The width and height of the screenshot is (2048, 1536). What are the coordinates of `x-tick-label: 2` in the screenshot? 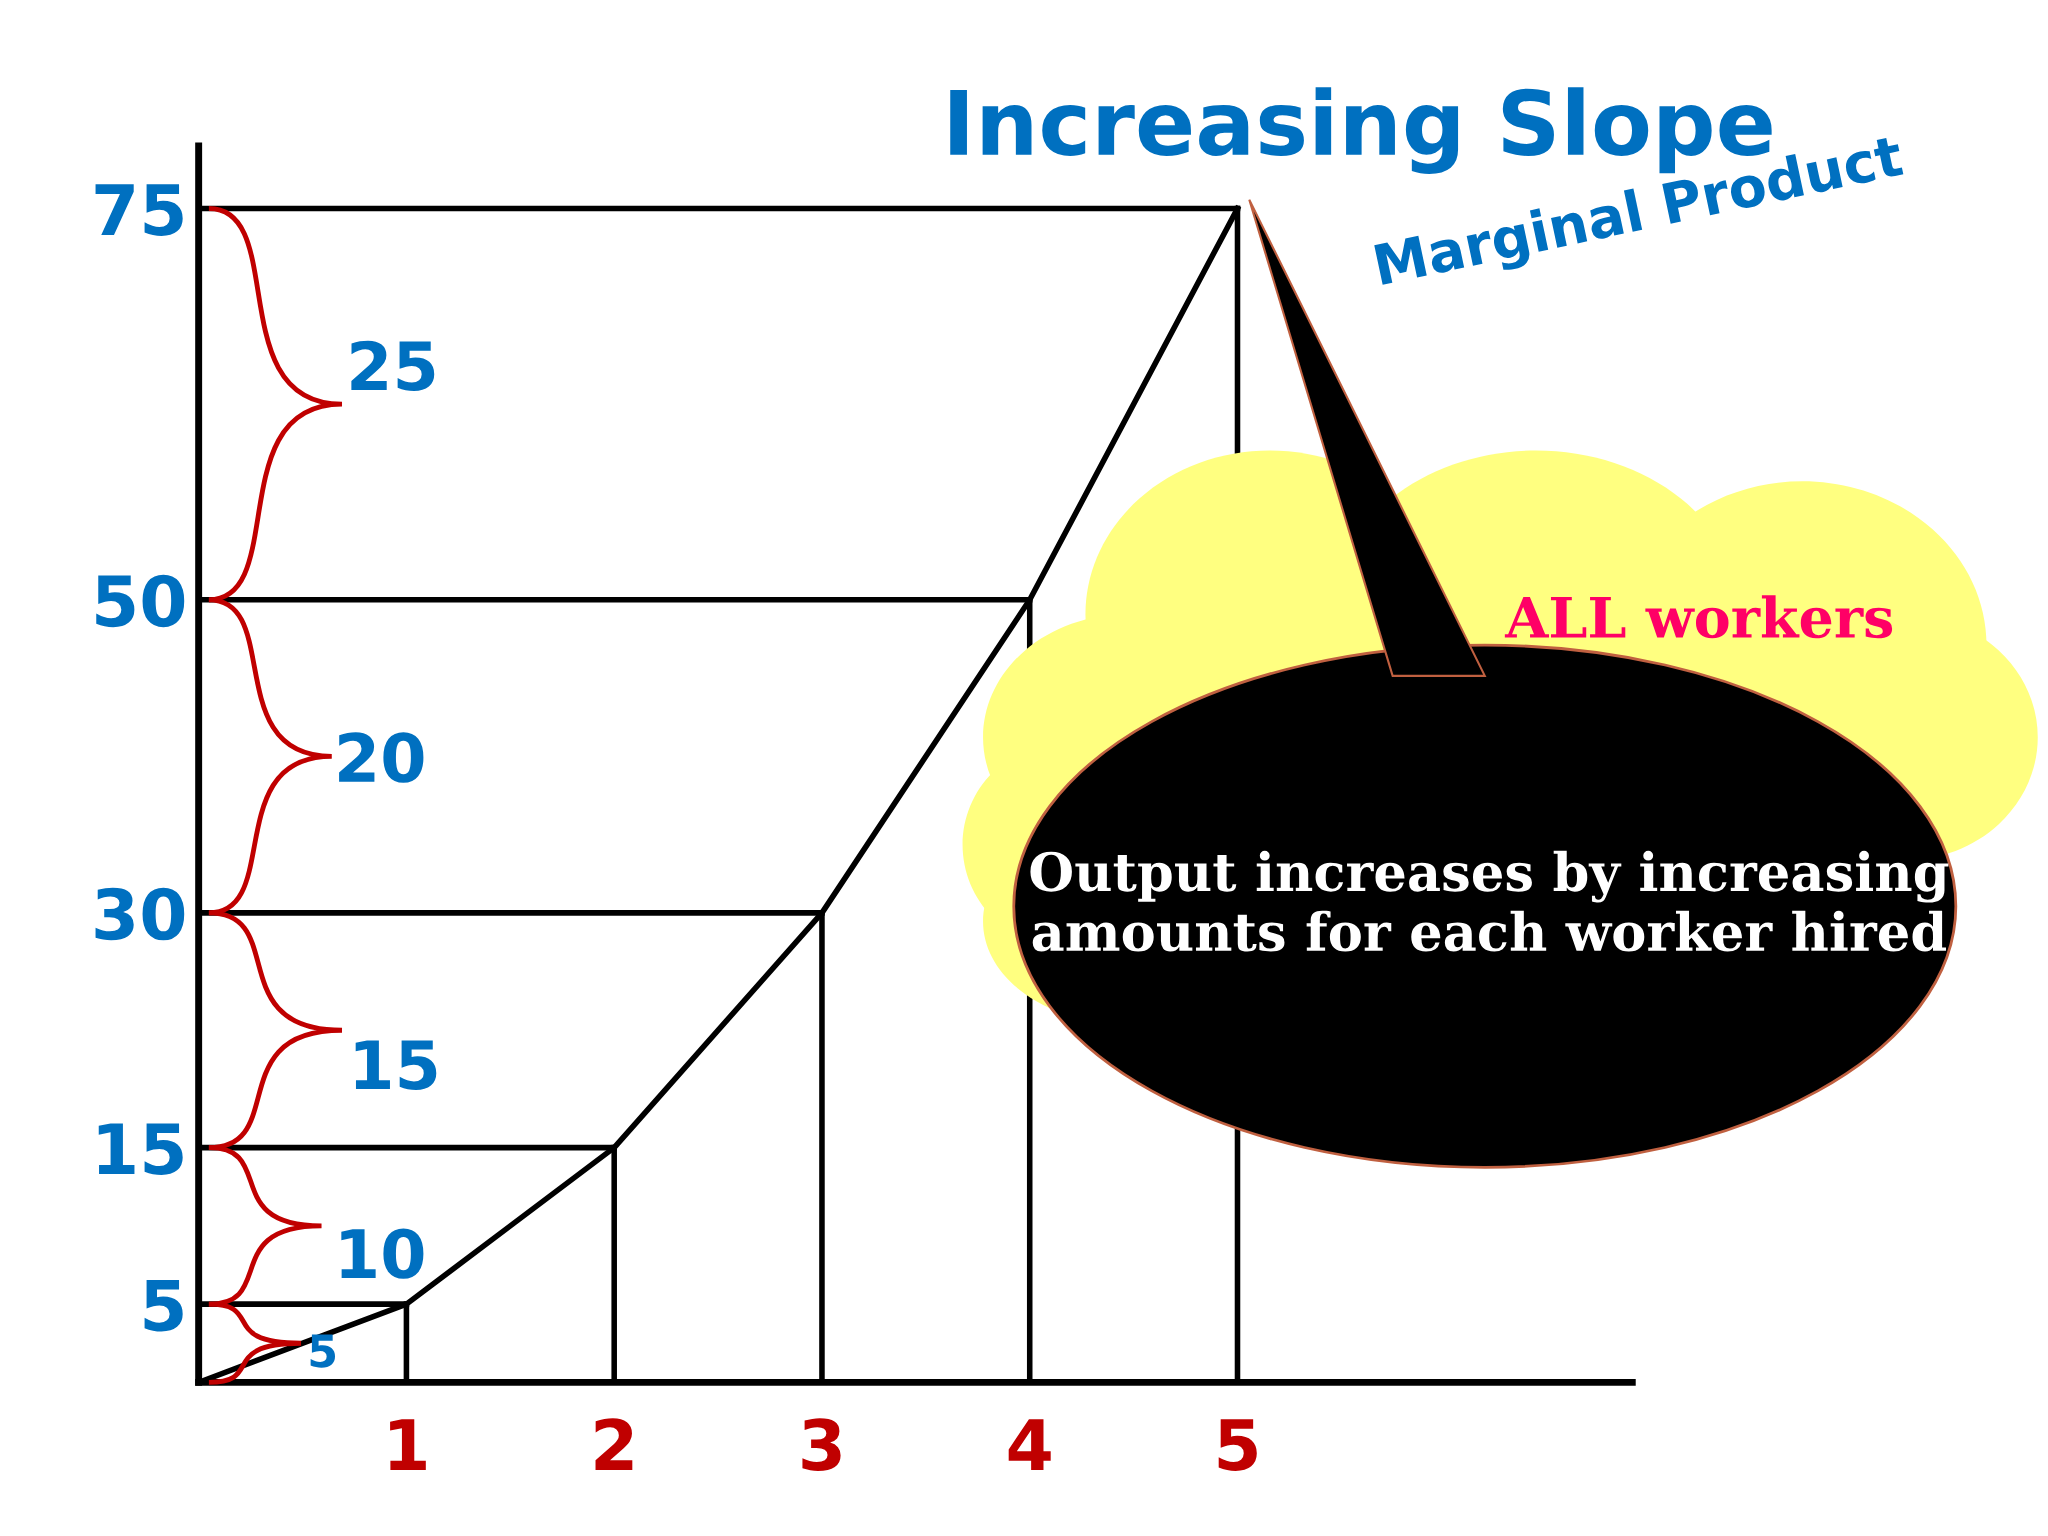 It's located at (614, 1444).